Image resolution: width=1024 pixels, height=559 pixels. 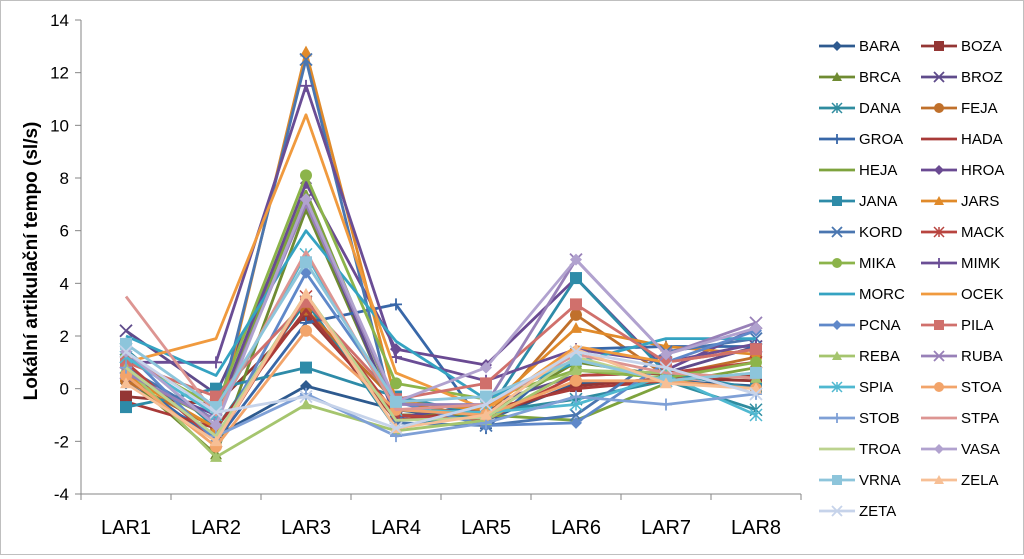 I want to click on legend-label: VASA, so click(x=980, y=449).